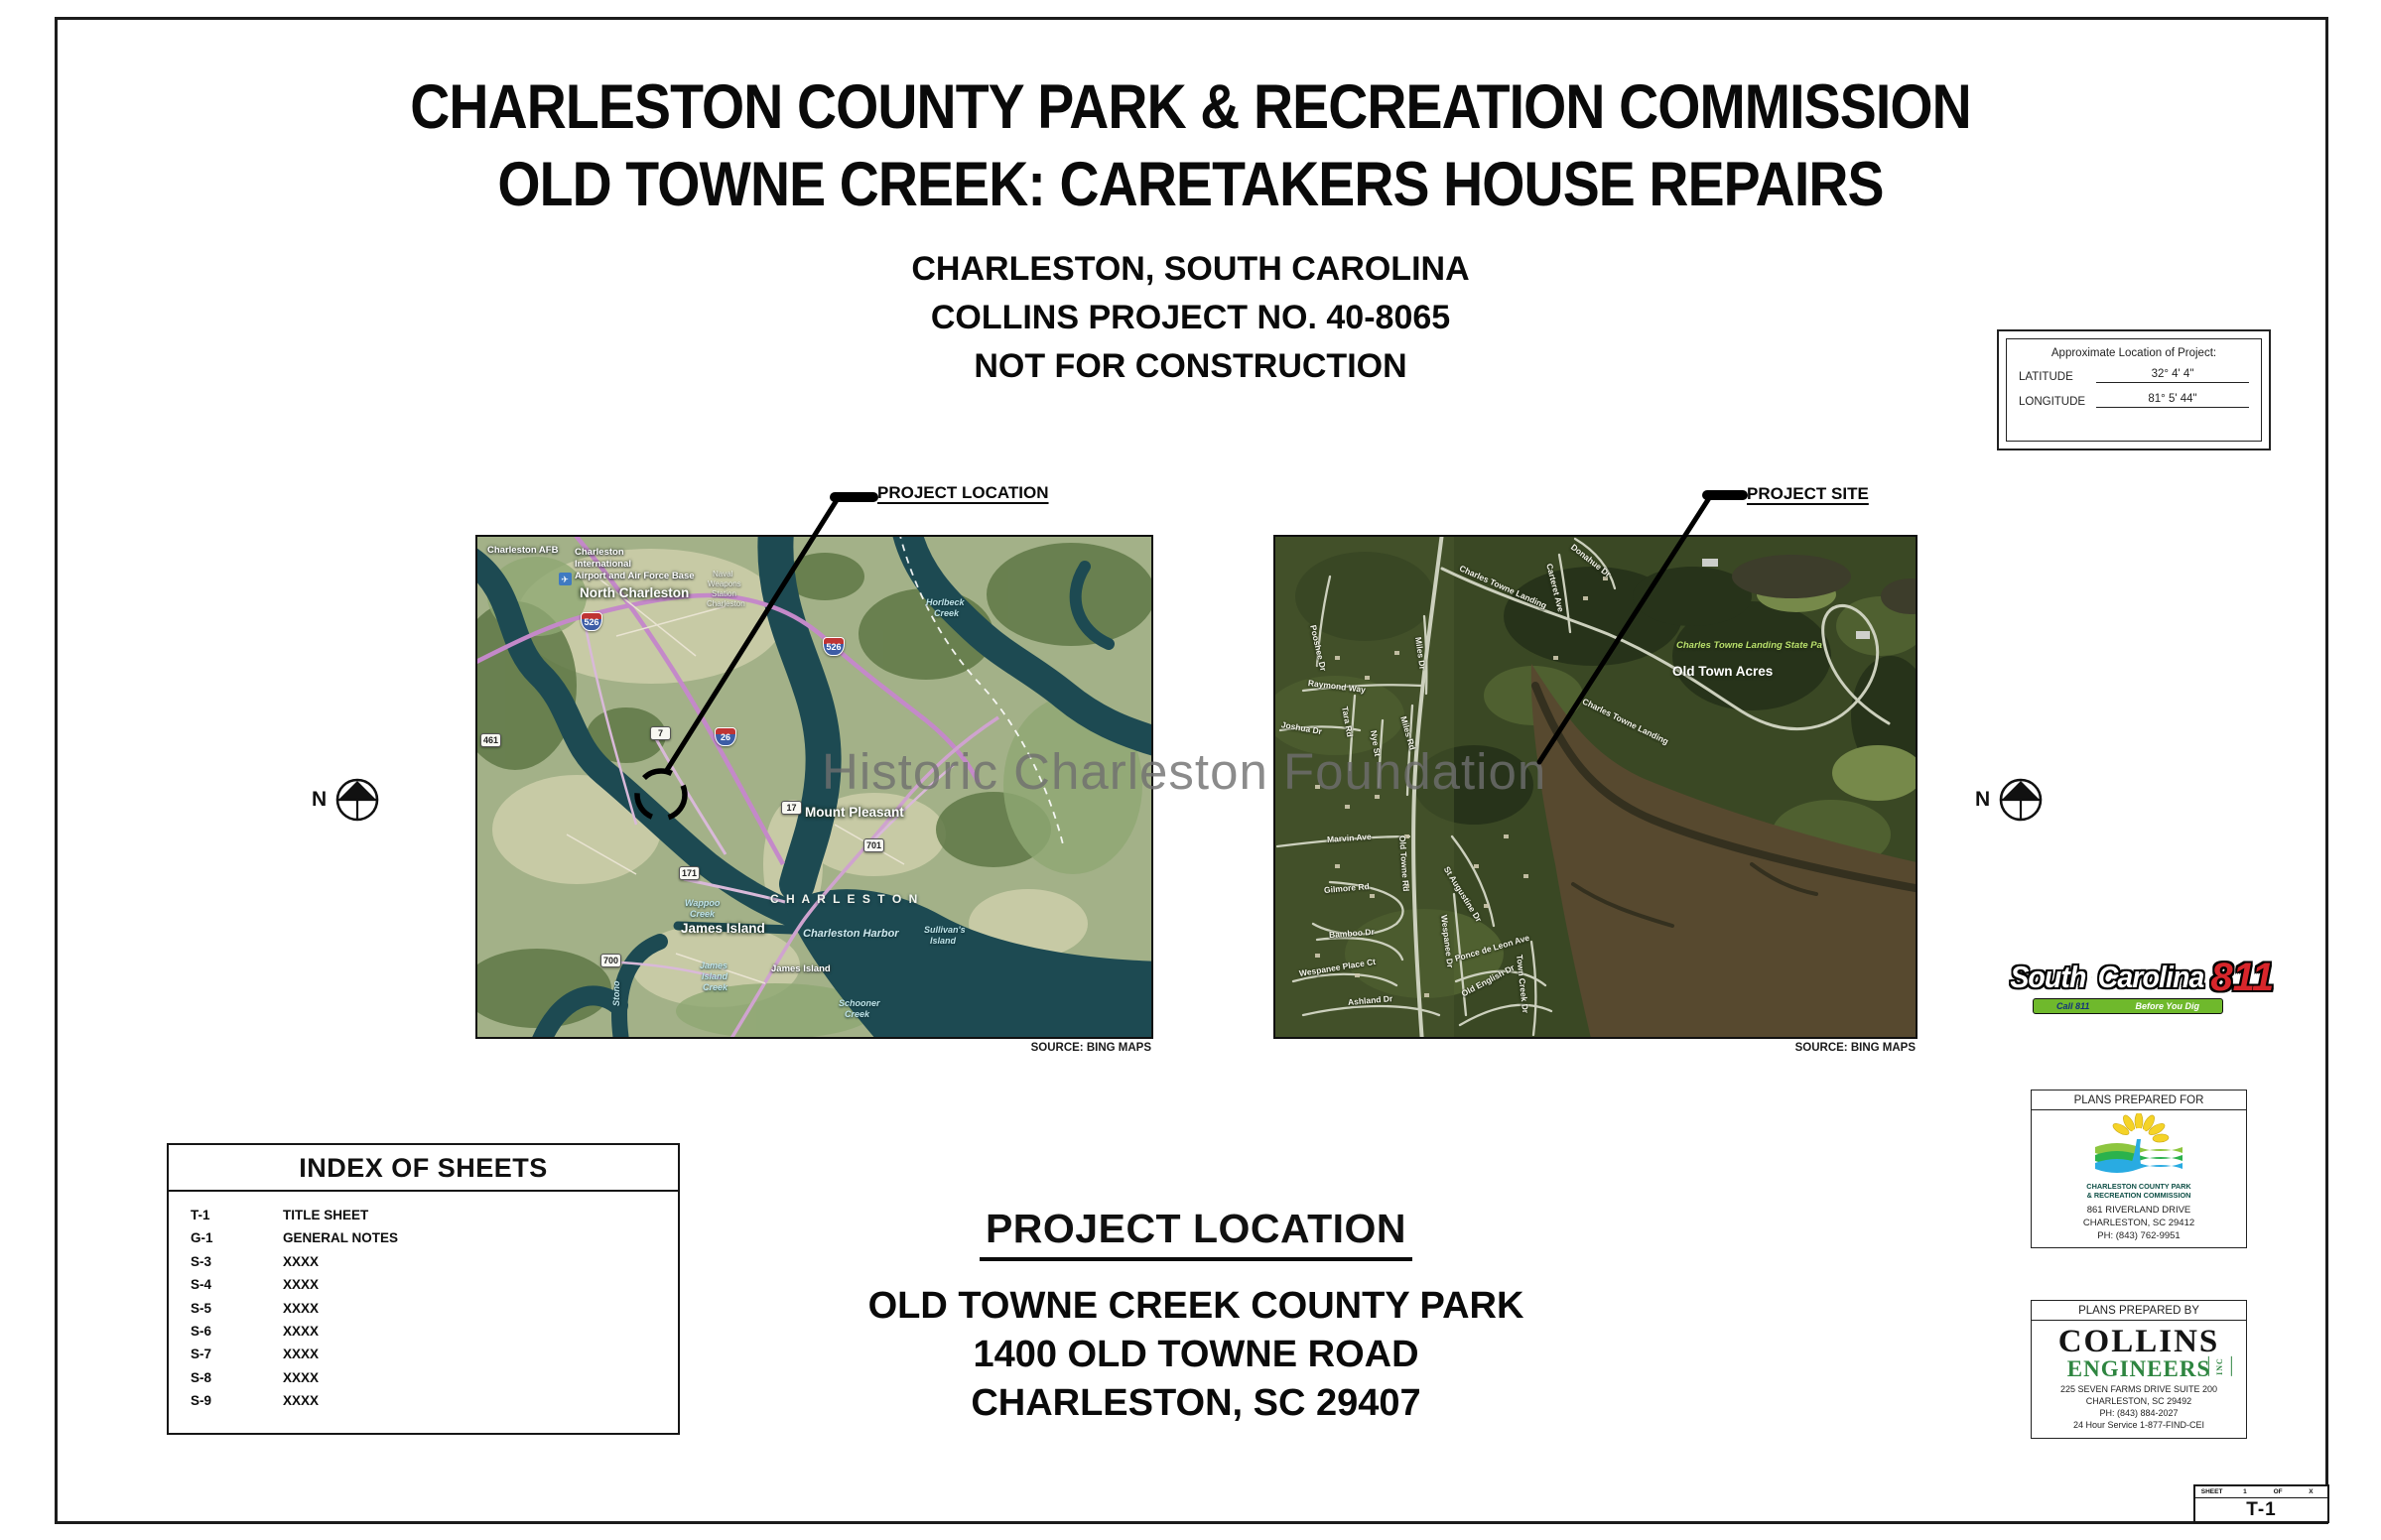 The height and width of the screenshot is (1540, 2381). What do you see at coordinates (703, 903) in the screenshot?
I see `map-label: Wappoo` at bounding box center [703, 903].